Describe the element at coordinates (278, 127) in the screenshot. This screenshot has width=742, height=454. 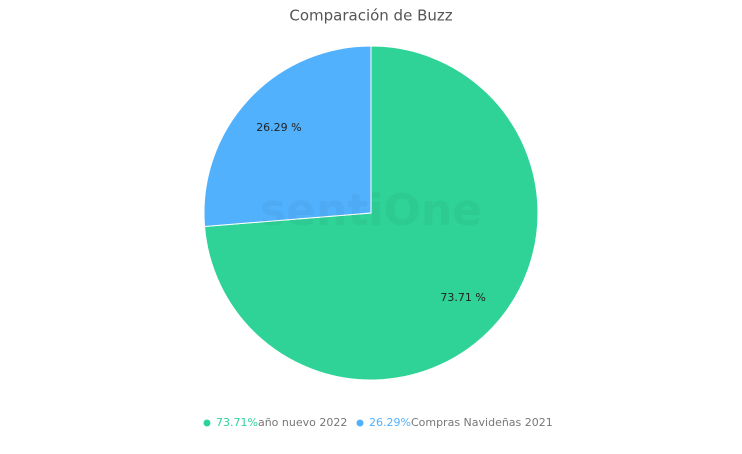
I see `data-label: 26.29 %` at that location.